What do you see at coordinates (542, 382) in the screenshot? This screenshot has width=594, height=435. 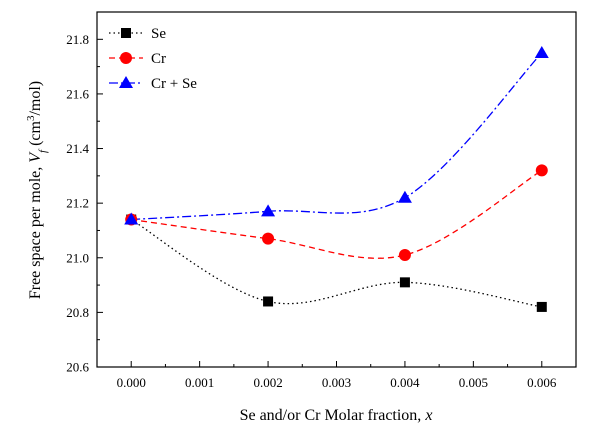 I see `x-tick-label: 0.006` at bounding box center [542, 382].